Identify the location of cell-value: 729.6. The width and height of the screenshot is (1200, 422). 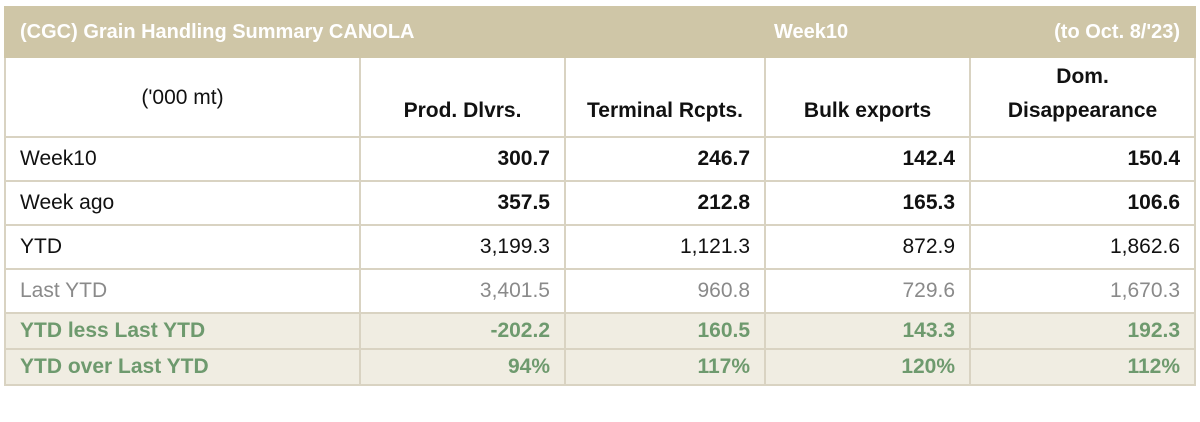
(868, 291).